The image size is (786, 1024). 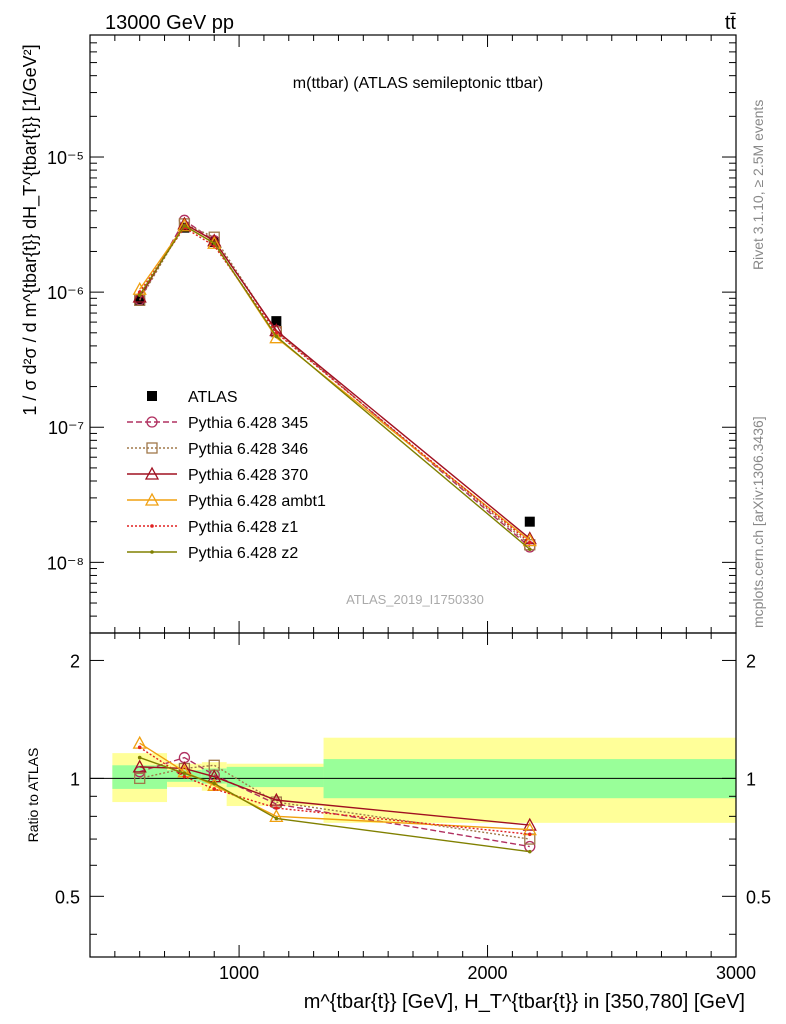 I want to click on watermark: ATLAS_2019_I1750330, so click(x=415, y=599).